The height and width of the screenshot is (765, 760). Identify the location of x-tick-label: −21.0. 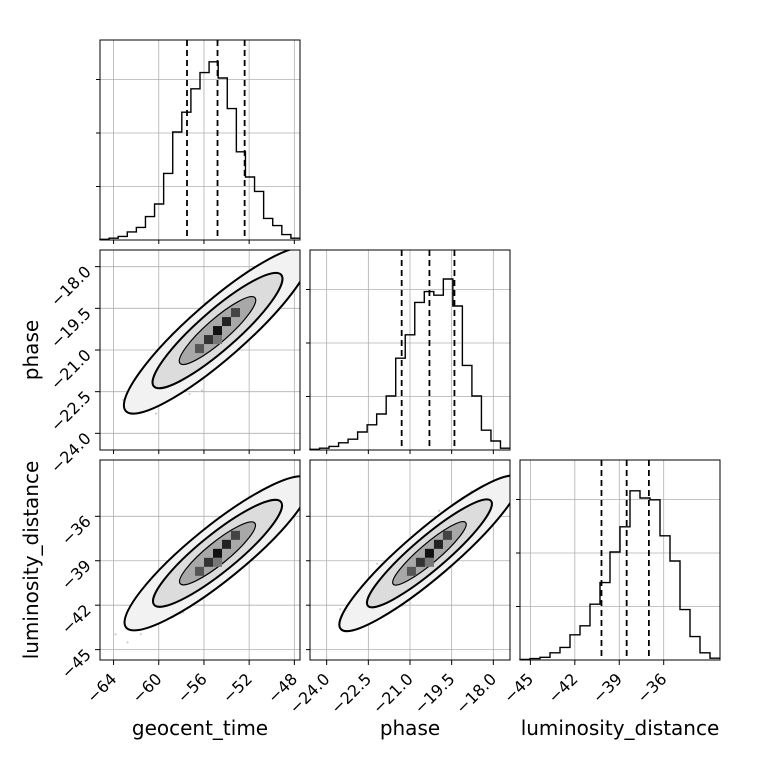
(393, 693).